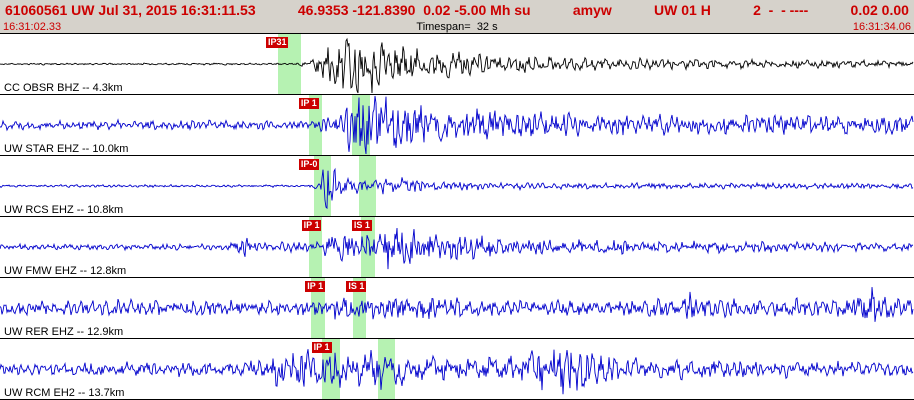 Image resolution: width=914 pixels, height=400 pixels. Describe the element at coordinates (66, 149) in the screenshot. I see `trace-station-label: UW STAR EHZ -- 10.0km` at that location.